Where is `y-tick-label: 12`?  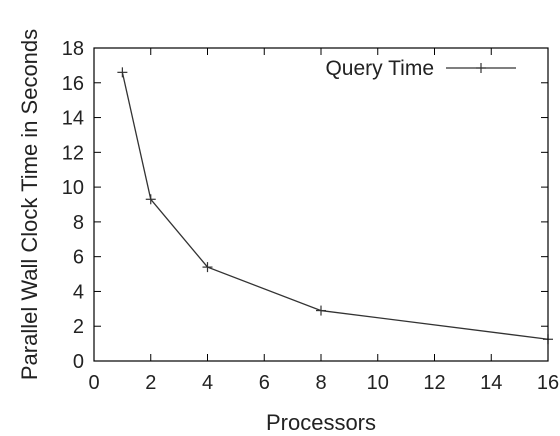 y-tick-label: 12 is located at coordinates (73, 153).